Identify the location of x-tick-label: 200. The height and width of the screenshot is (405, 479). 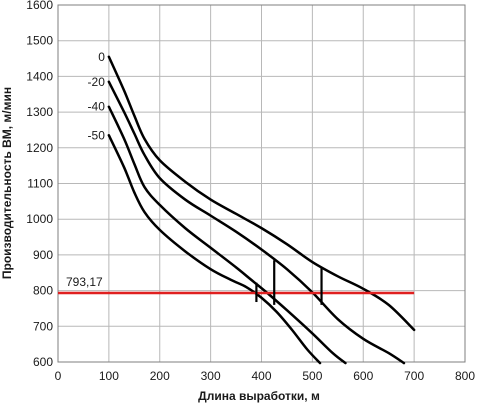
(160, 376).